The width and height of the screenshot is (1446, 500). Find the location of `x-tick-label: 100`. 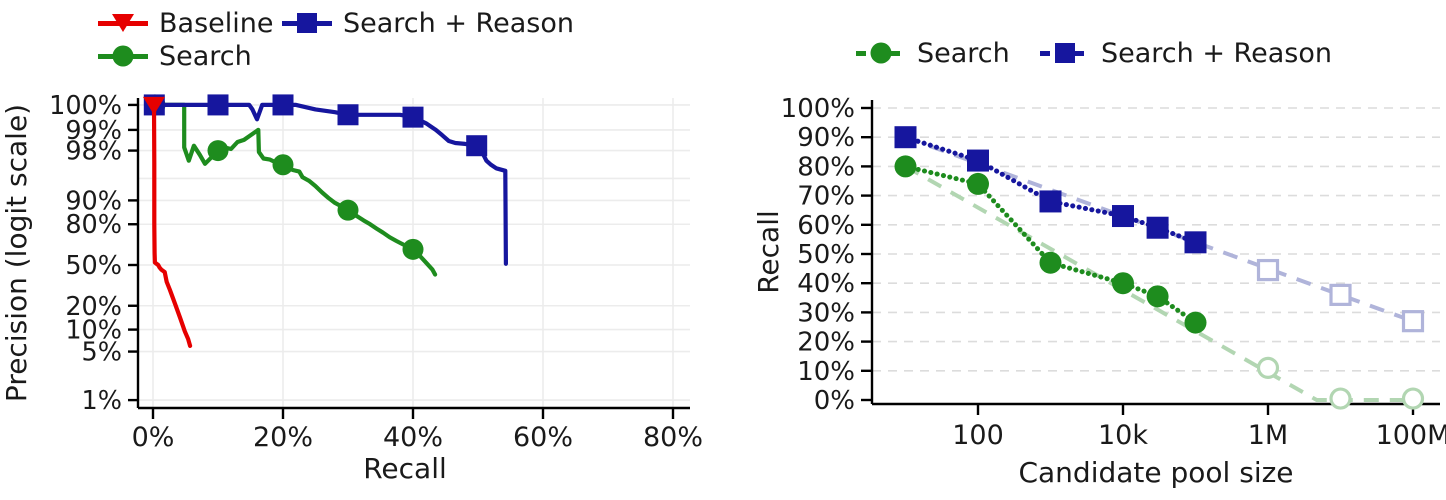

x-tick-label: 100 is located at coordinates (978, 435).